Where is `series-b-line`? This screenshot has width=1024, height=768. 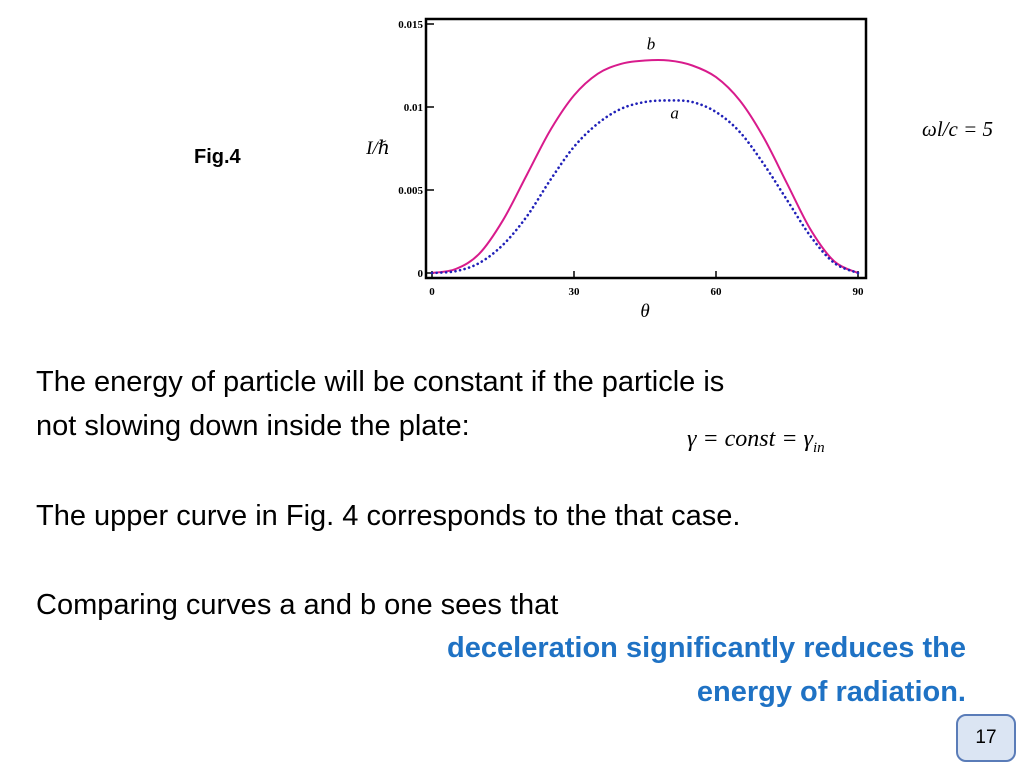 series-b-line is located at coordinates (645, 166).